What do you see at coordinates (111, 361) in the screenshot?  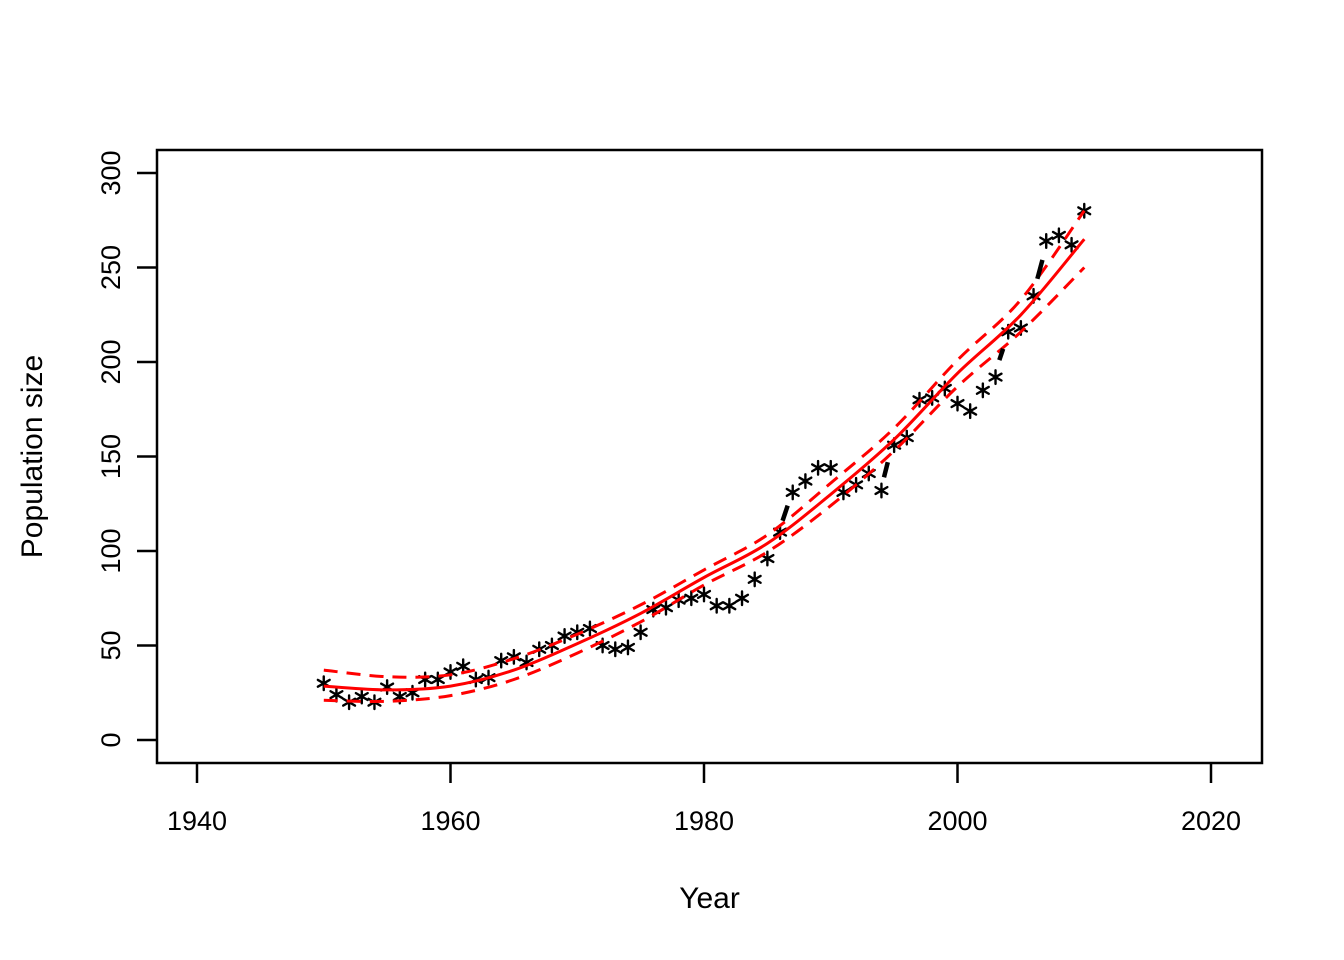 I see `y-axis-tick-label: 200` at bounding box center [111, 361].